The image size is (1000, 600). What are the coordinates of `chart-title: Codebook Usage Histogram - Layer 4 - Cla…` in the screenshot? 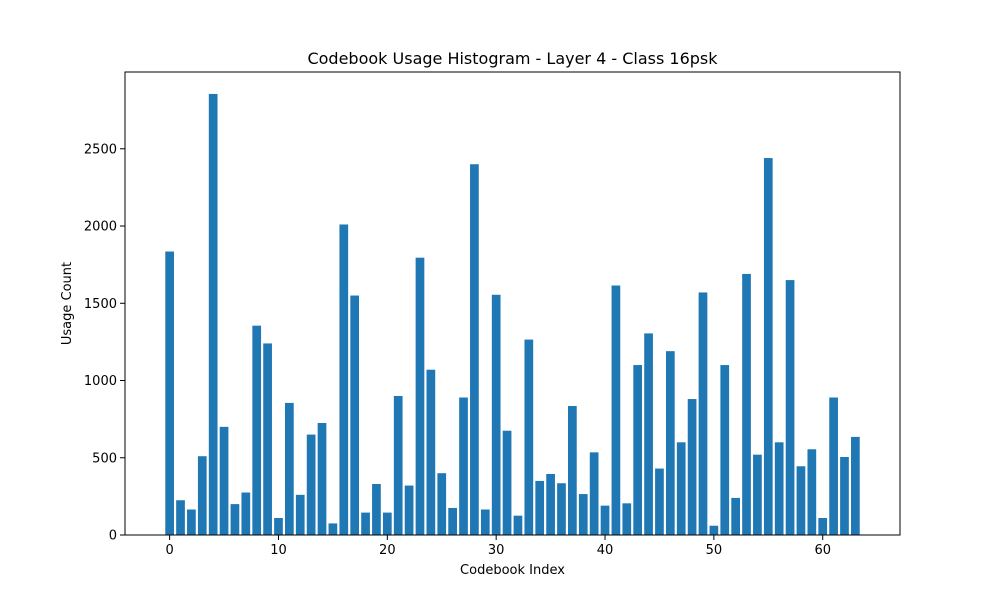 It's located at (512, 58).